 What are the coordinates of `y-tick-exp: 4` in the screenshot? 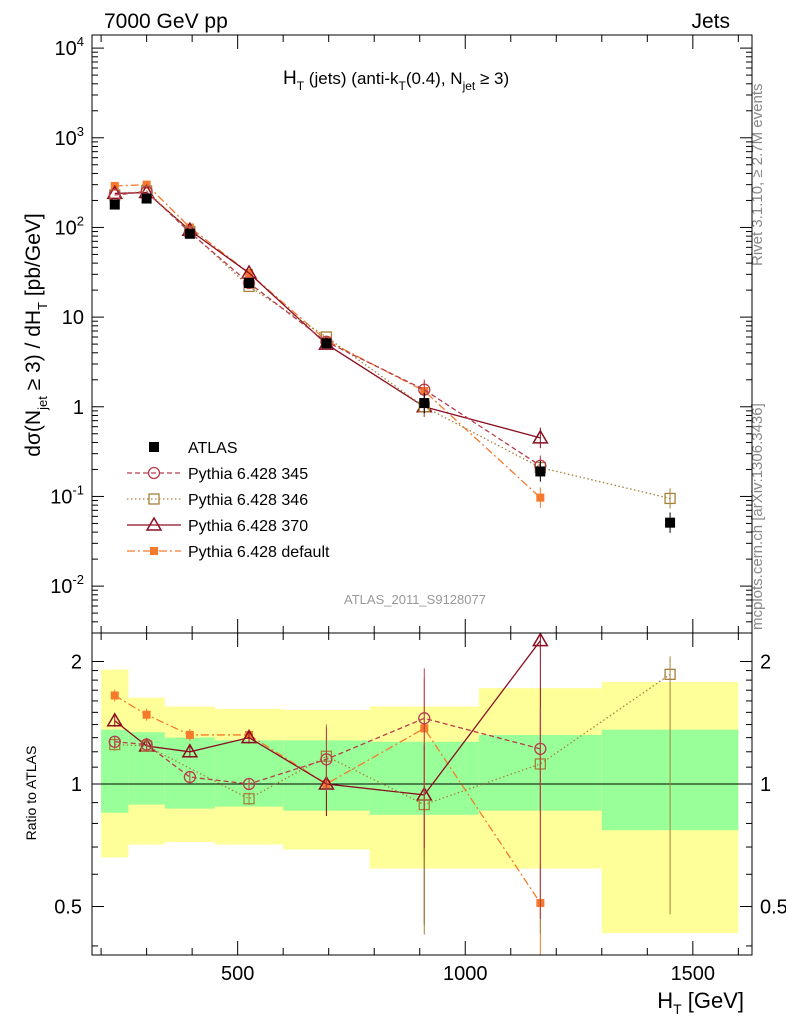 It's located at (80, 41).